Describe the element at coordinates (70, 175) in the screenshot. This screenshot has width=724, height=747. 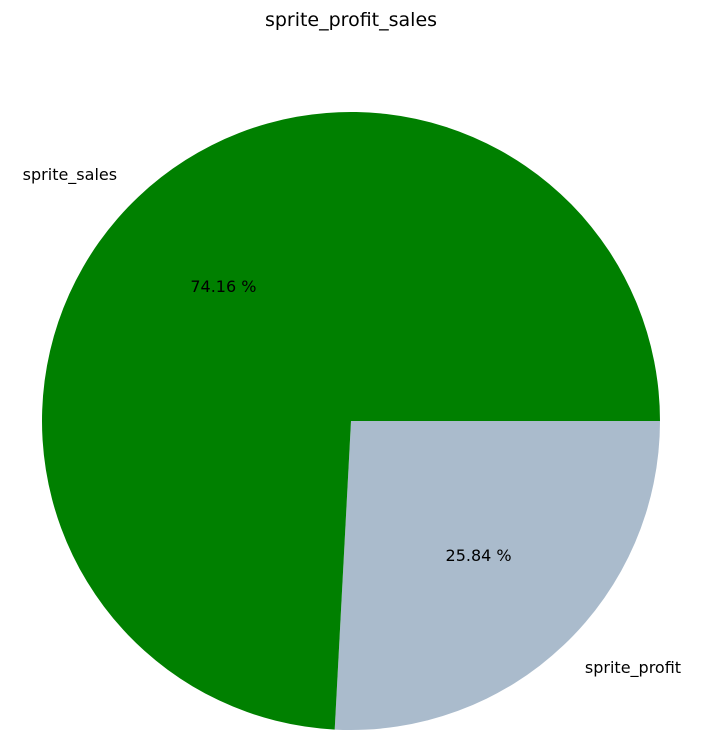
I see `slice-label-sprite-sales: sprite_sales` at that location.